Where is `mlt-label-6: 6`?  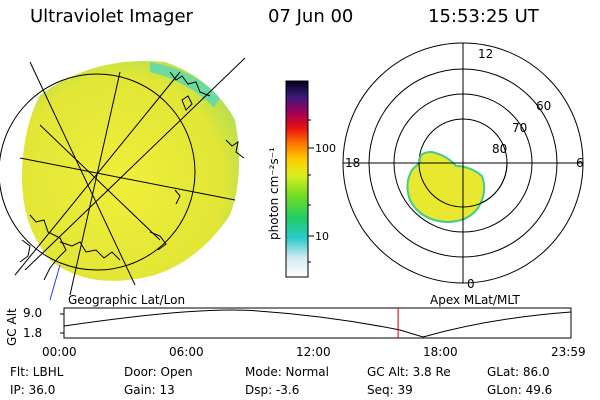 mlt-label-6: 6 is located at coordinates (580, 163).